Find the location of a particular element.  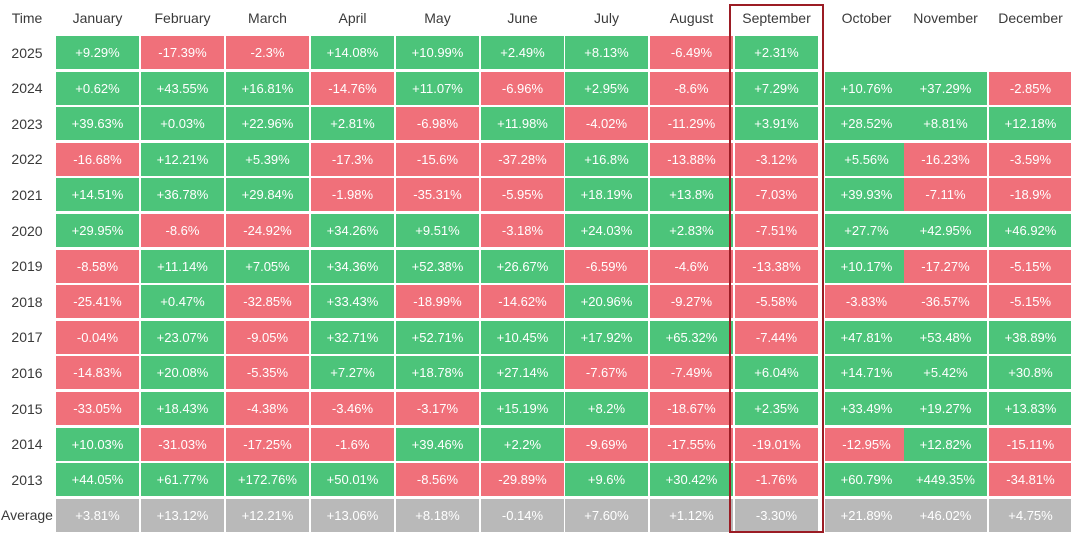

cell-2019-may: +52.38% is located at coordinates (437, 266).